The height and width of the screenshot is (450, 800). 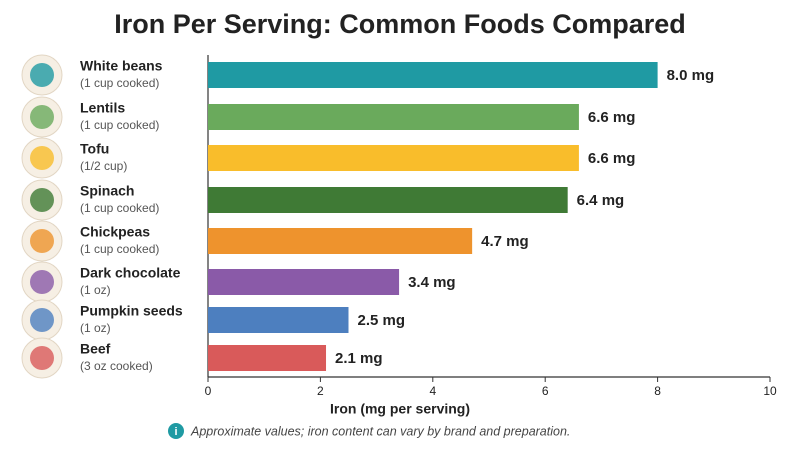 I want to click on category-label: Spinach, so click(x=107, y=191).